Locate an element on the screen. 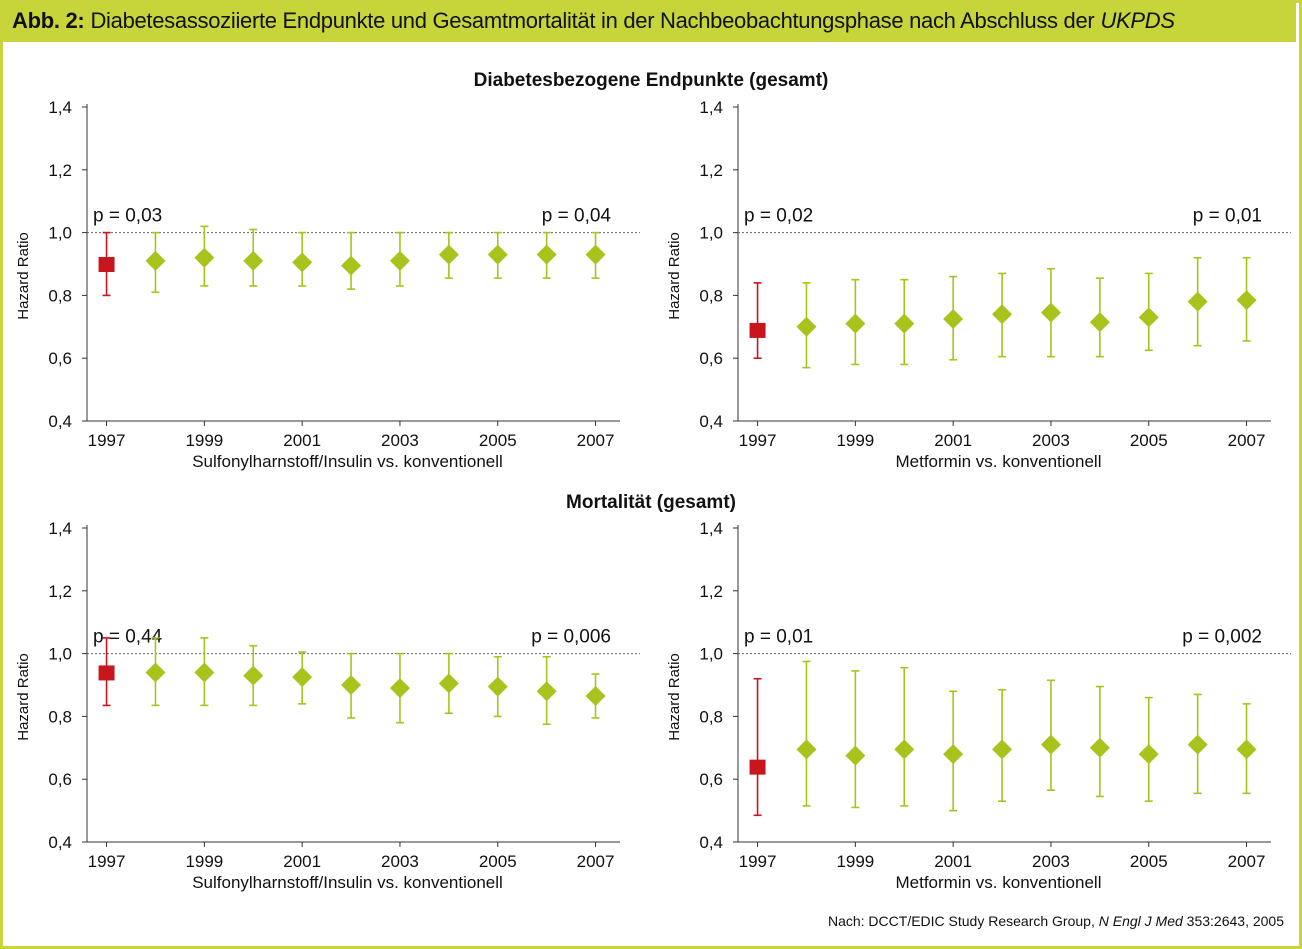 Image resolution: width=1302 pixels, height=949 pixels. p-value-right: p = 0,01 is located at coordinates (1227, 216).